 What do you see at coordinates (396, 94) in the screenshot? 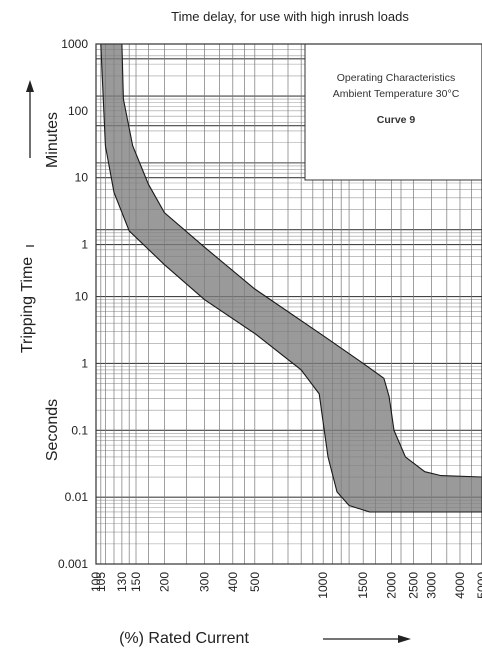
I see `info-box-line2: Ambient Temperature 30°C` at bounding box center [396, 94].